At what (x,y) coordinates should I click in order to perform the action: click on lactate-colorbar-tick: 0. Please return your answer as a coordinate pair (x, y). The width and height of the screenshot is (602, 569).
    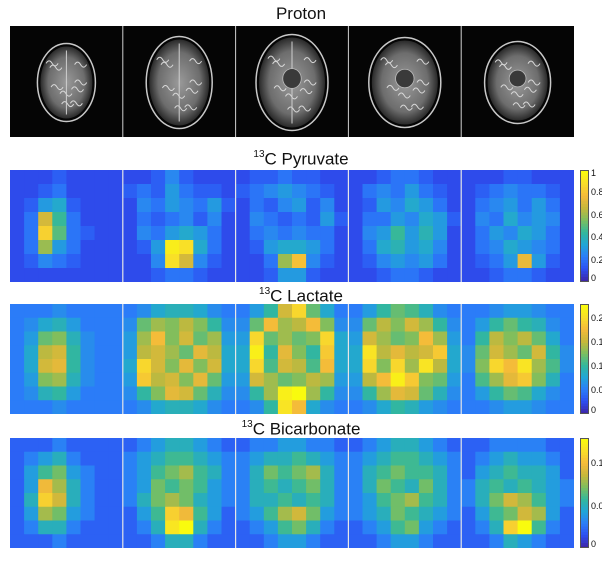
    Looking at the image, I should click on (594, 410).